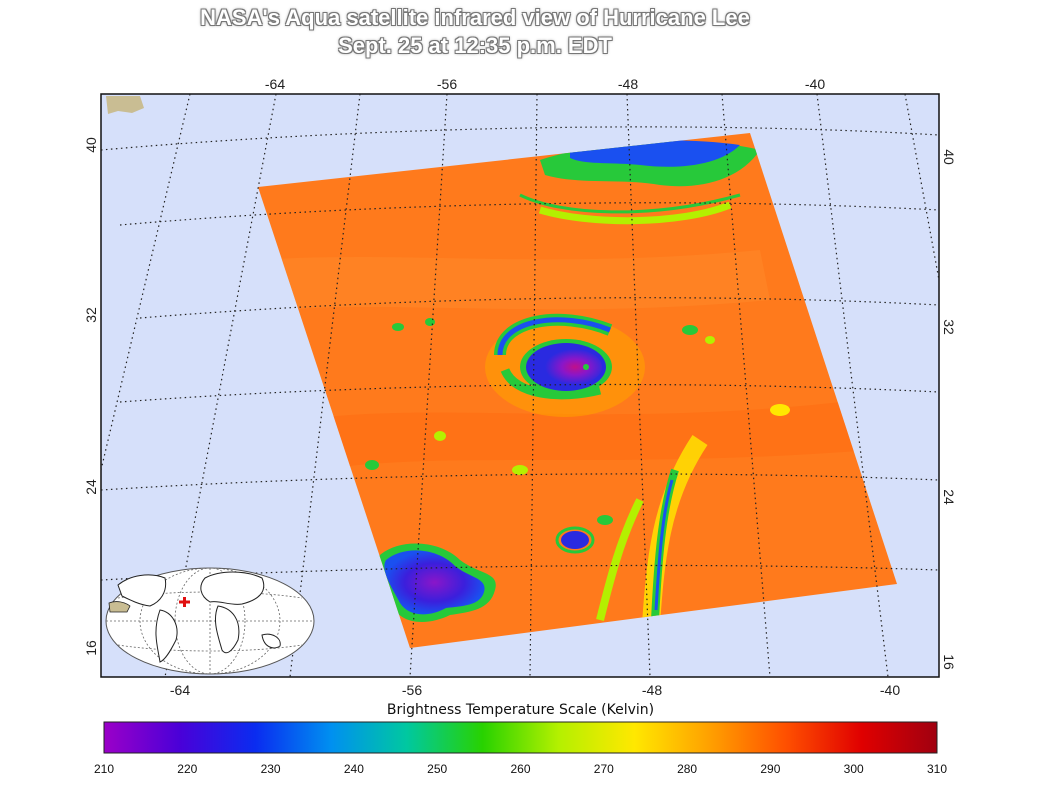 The width and height of the screenshot is (1041, 804). Describe the element at coordinates (937, 769) in the screenshot. I see `colorbar-tick-label: 310` at that location.